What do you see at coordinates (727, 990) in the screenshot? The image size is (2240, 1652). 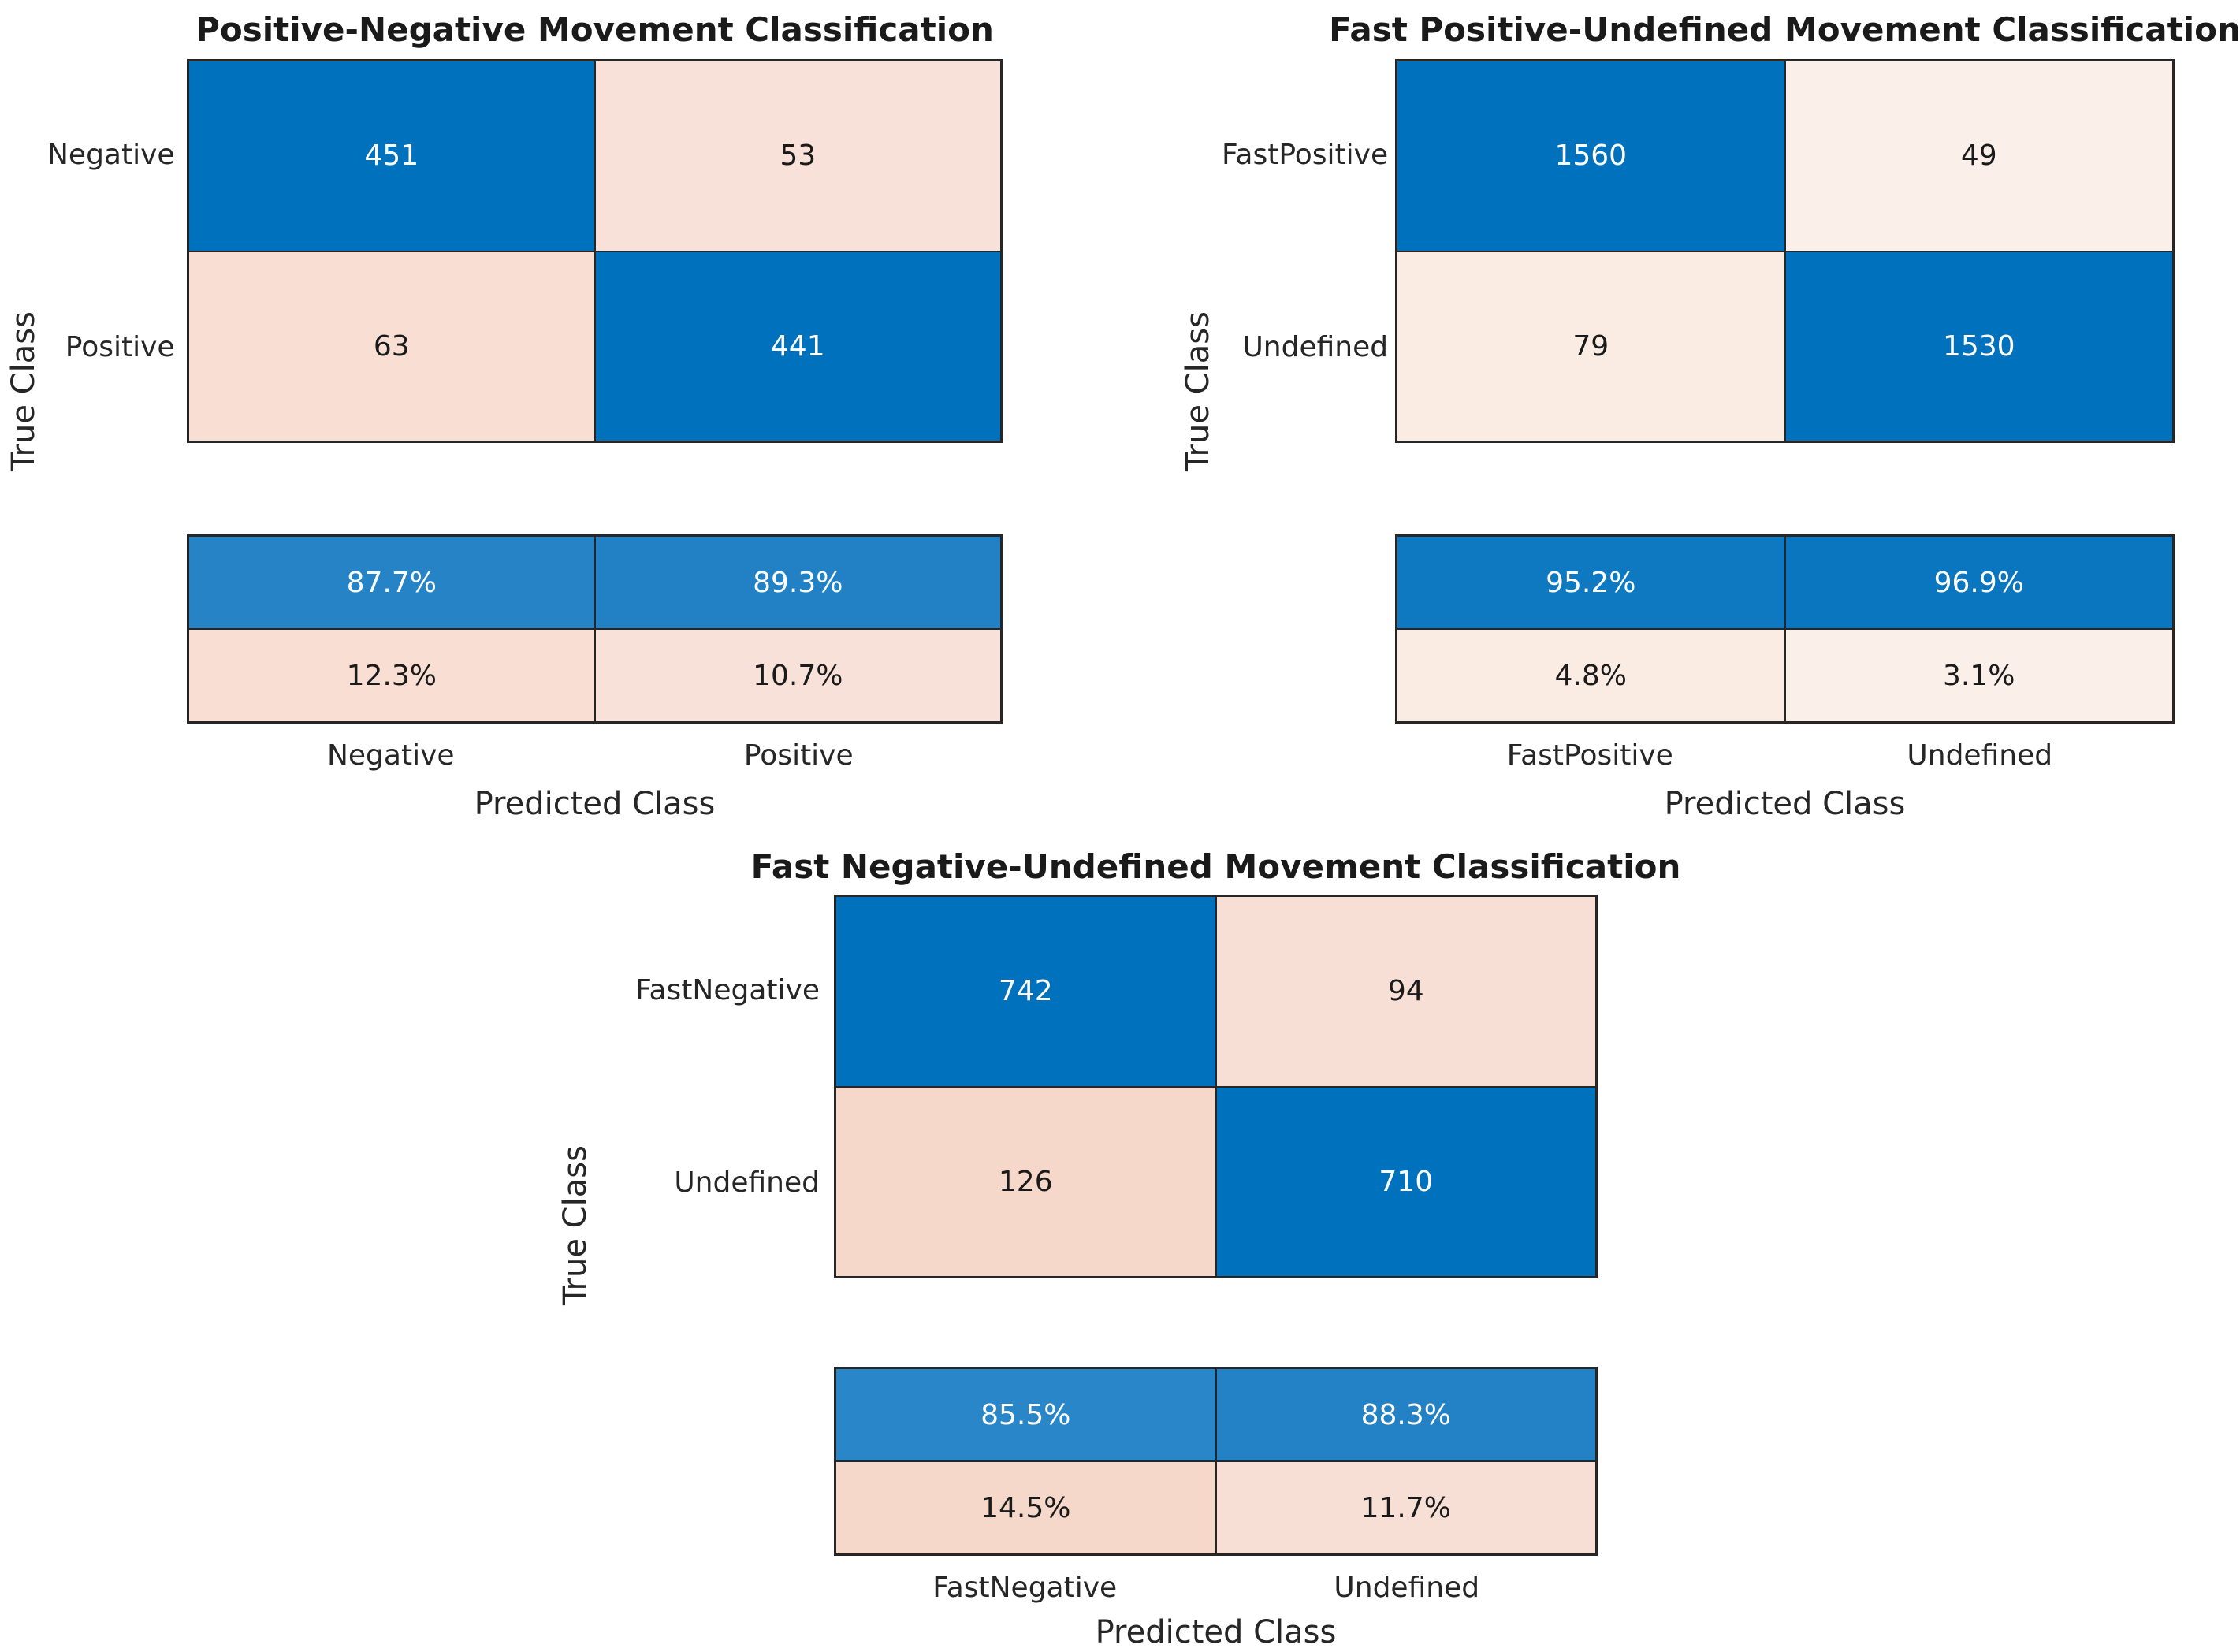 I see `row-label: FastNegative` at bounding box center [727, 990].